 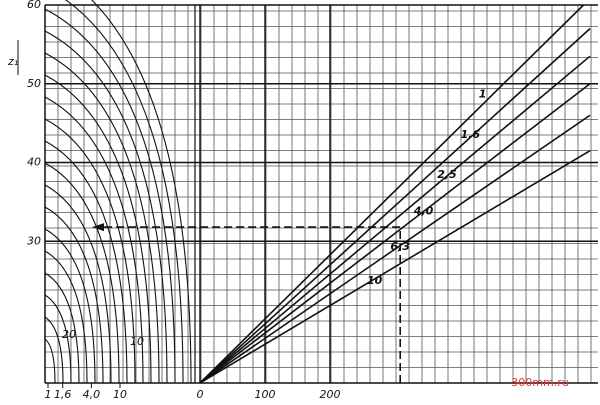 What do you see at coordinates (483, 94) in the screenshot?
I see `line-label: 1` at bounding box center [483, 94].